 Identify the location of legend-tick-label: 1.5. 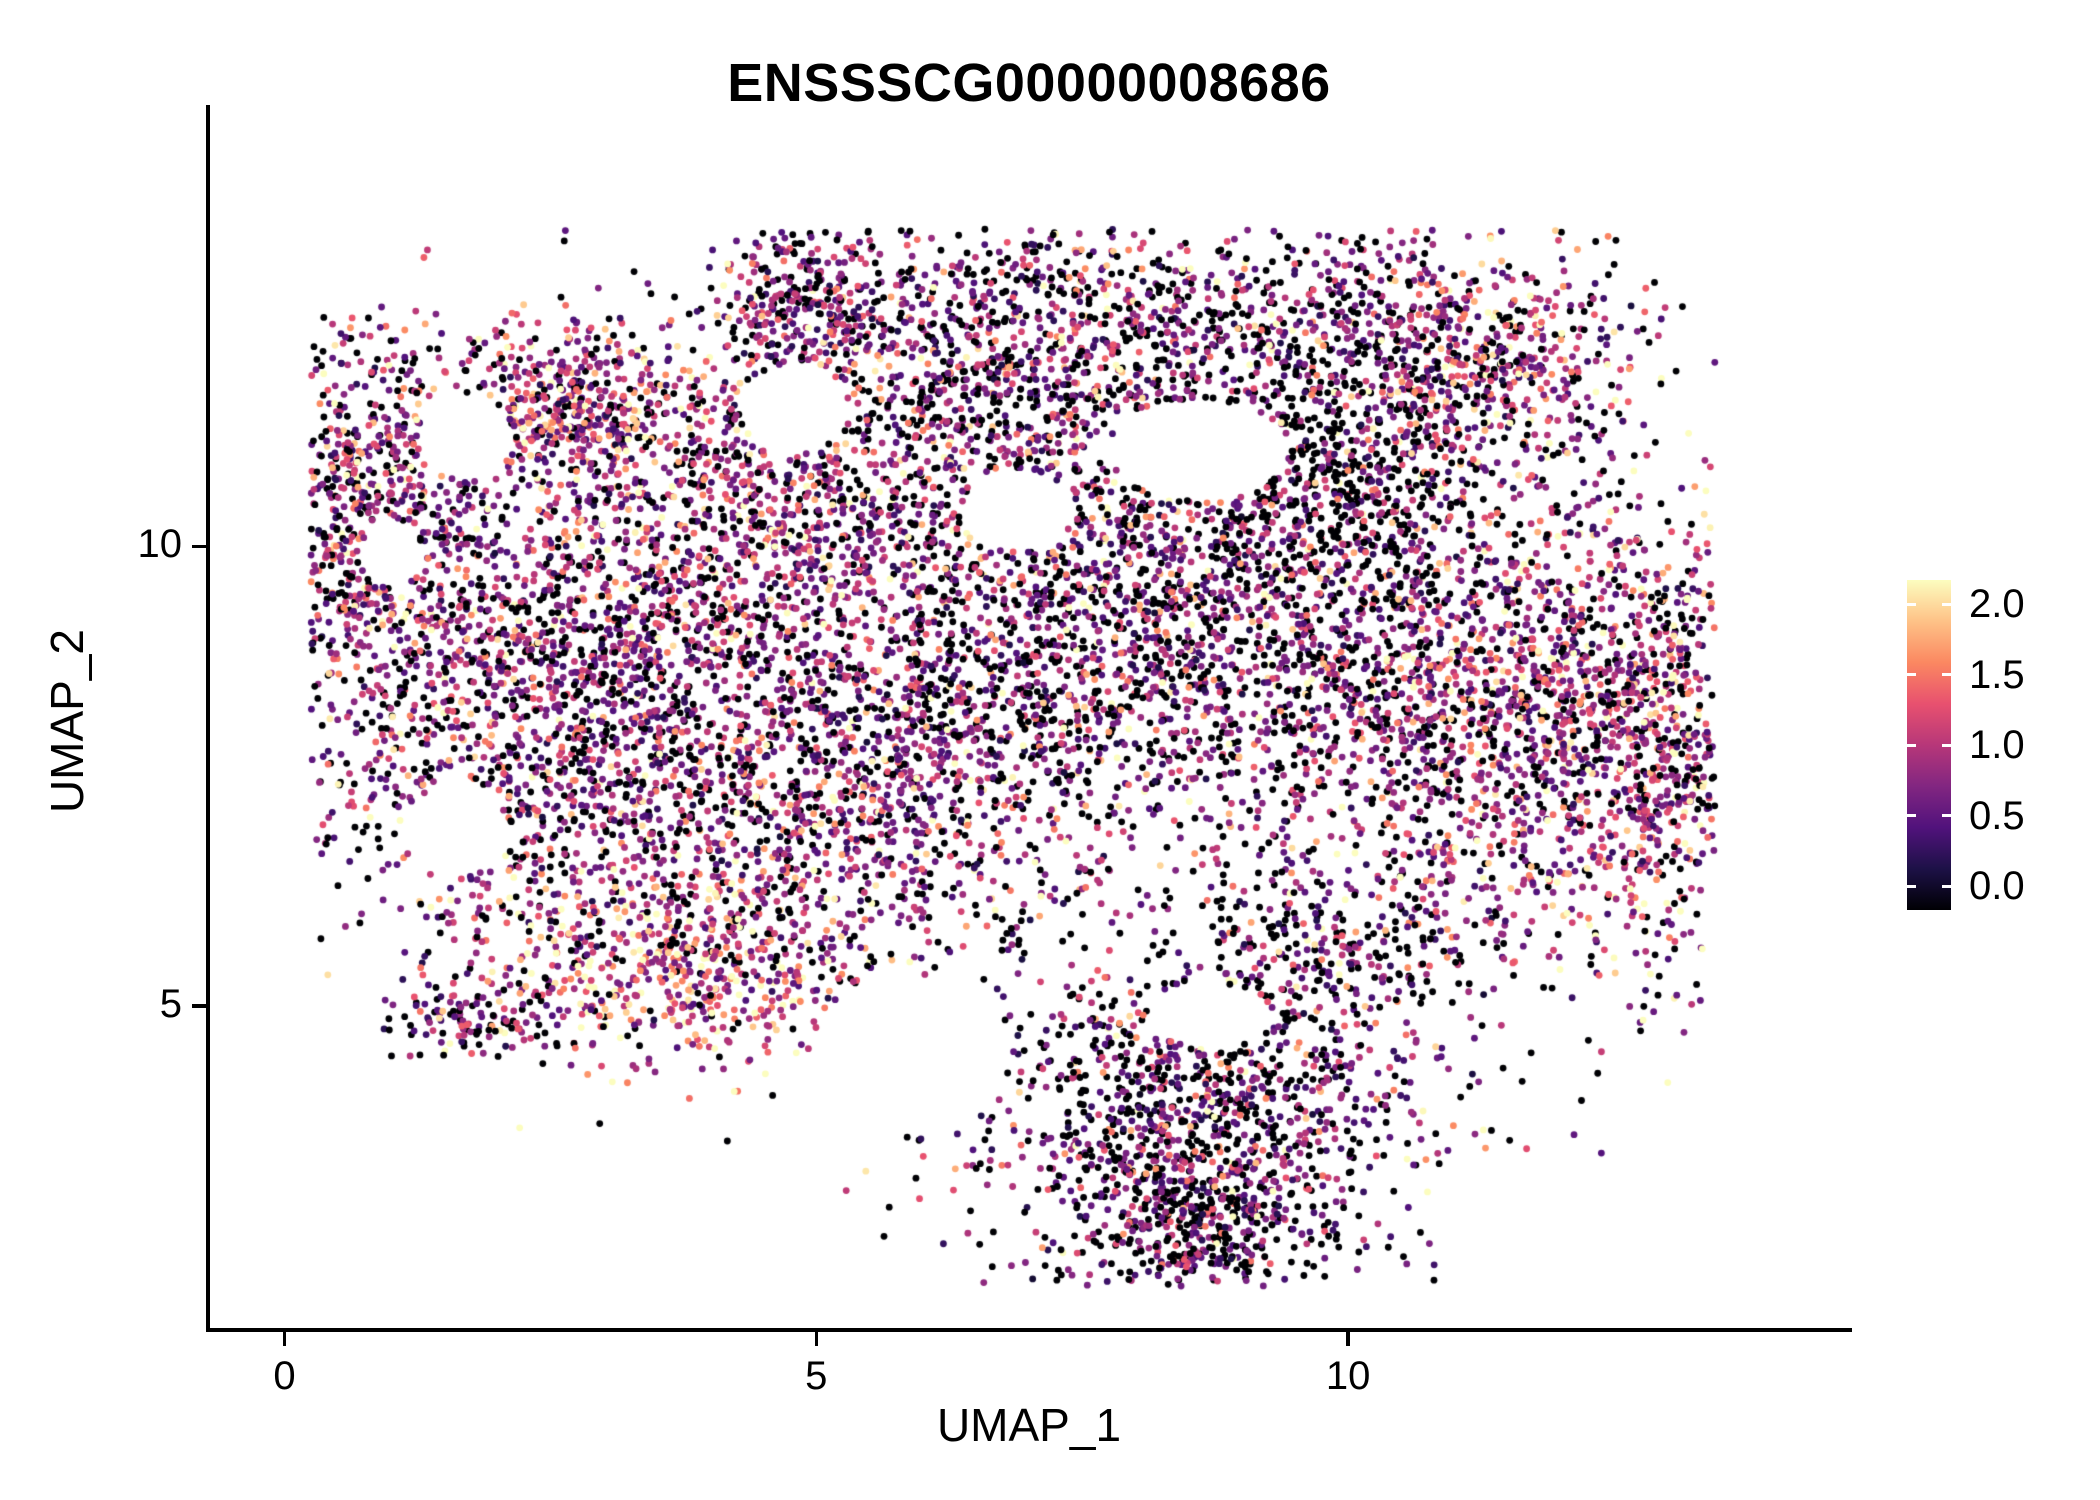
(1997, 674).